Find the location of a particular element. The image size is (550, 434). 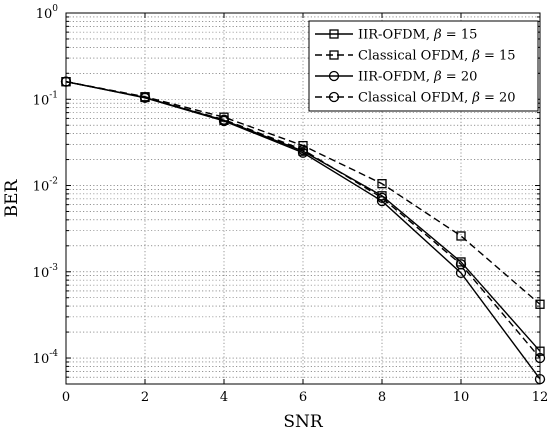

y-tick-label: 10⁻³ is located at coordinates (46, 272).